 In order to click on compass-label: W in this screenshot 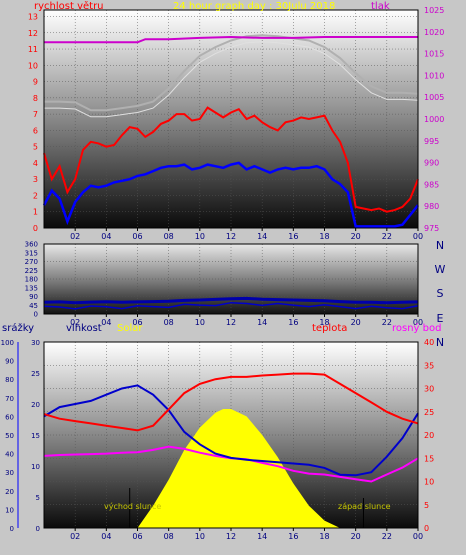, I will do `click(440, 269)`.